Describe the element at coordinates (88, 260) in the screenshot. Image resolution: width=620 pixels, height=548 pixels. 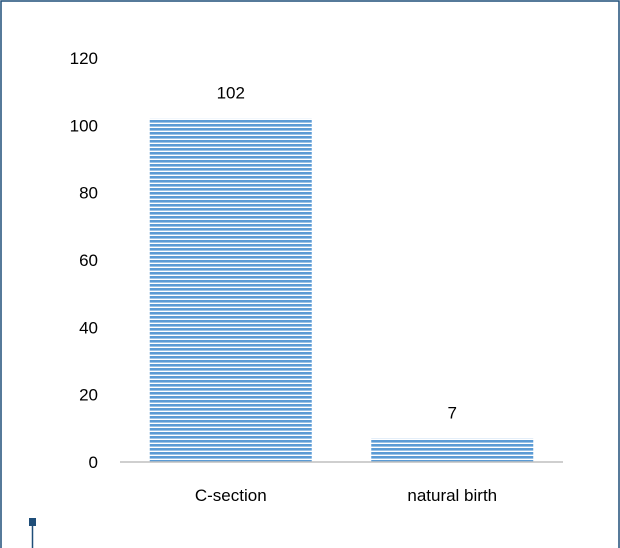
I see `y-tick-label: 60` at that location.